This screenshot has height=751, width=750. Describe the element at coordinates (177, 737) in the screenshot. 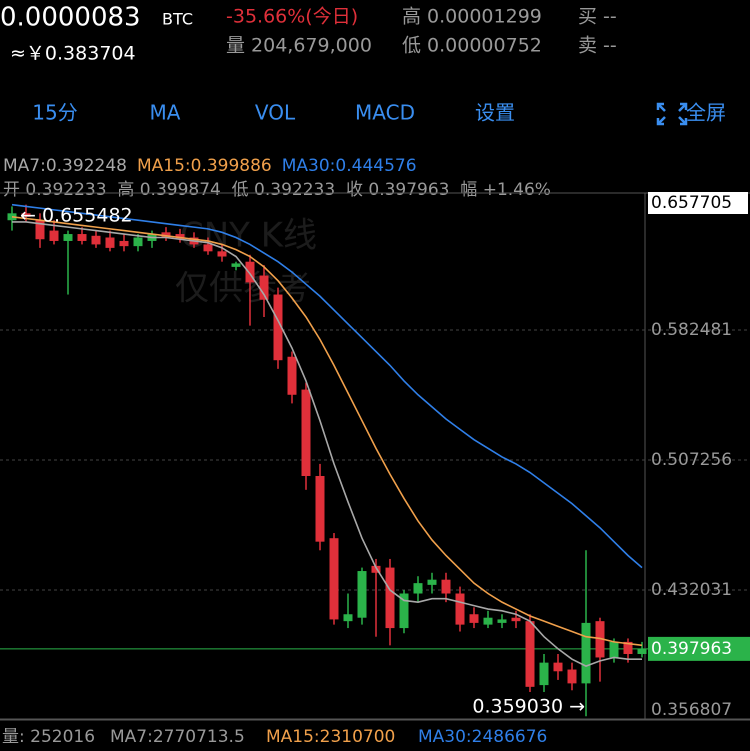

I see `volume-info: MA7:2770713.5` at that location.